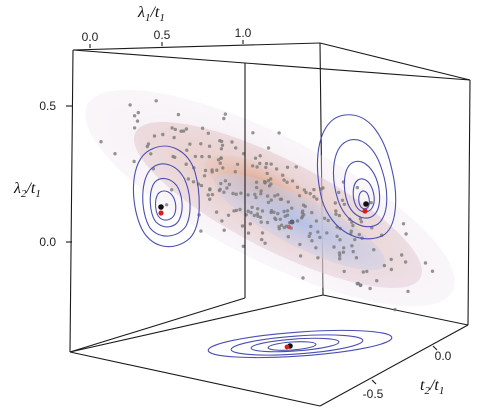 The height and width of the screenshot is (418, 500). What do you see at coordinates (159, 56) in the screenshot?
I see `box-edge-front-top-left` at bounding box center [159, 56].